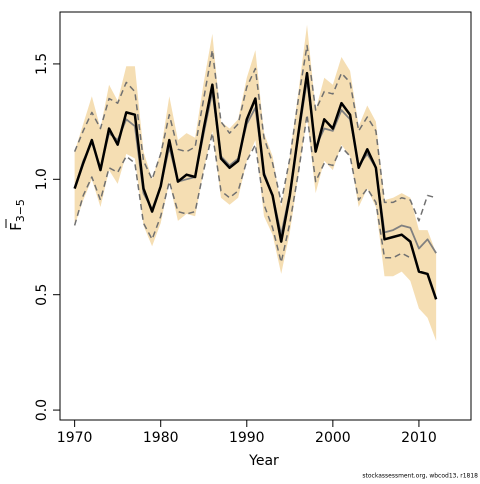  What do you see at coordinates (263, 461) in the screenshot?
I see `x-axis-label: Year` at bounding box center [263, 461].